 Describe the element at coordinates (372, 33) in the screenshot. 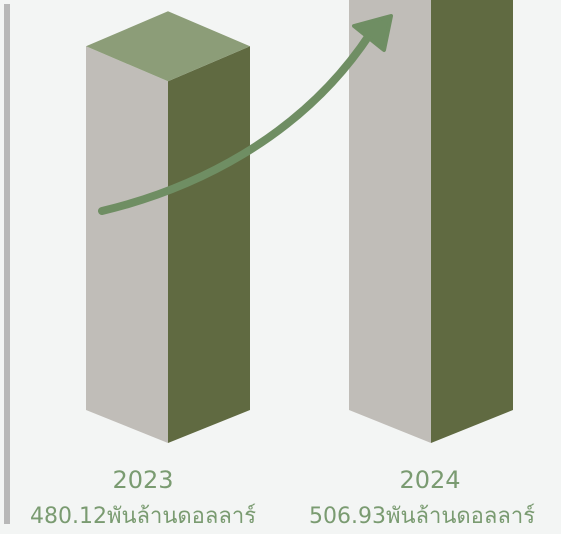

I see `trend-arrow-head` at that location.